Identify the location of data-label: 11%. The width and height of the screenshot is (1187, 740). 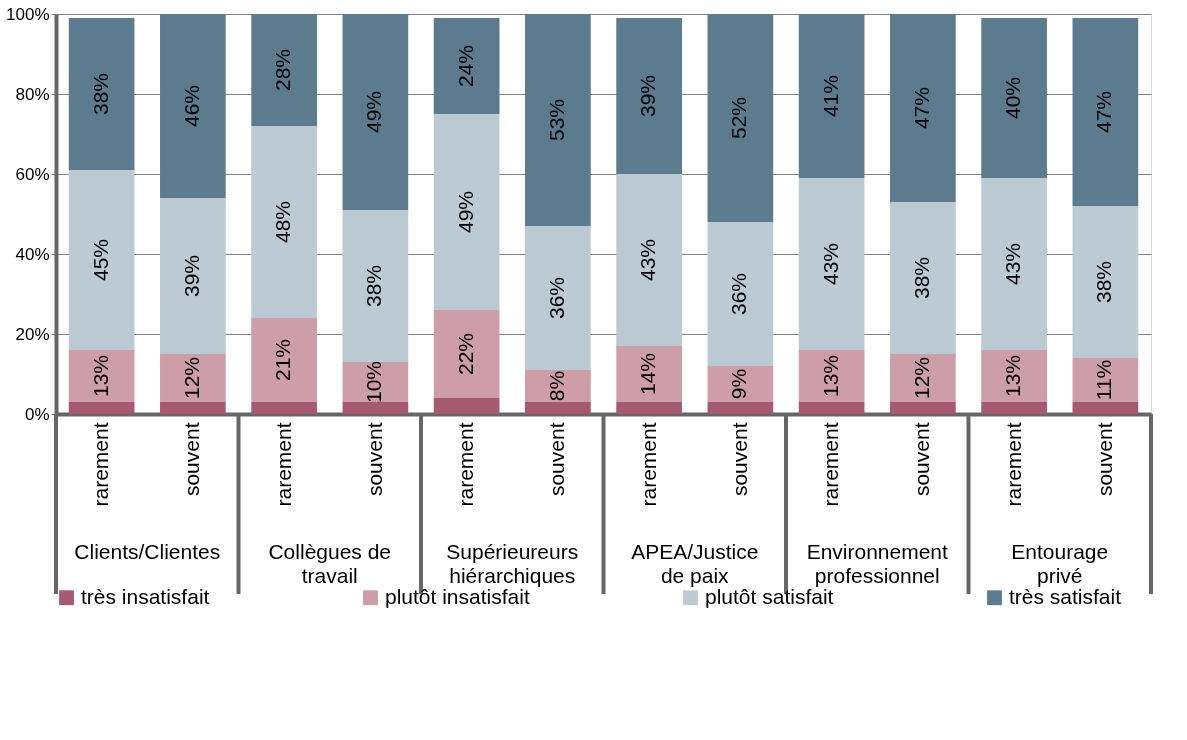
(1104, 380).